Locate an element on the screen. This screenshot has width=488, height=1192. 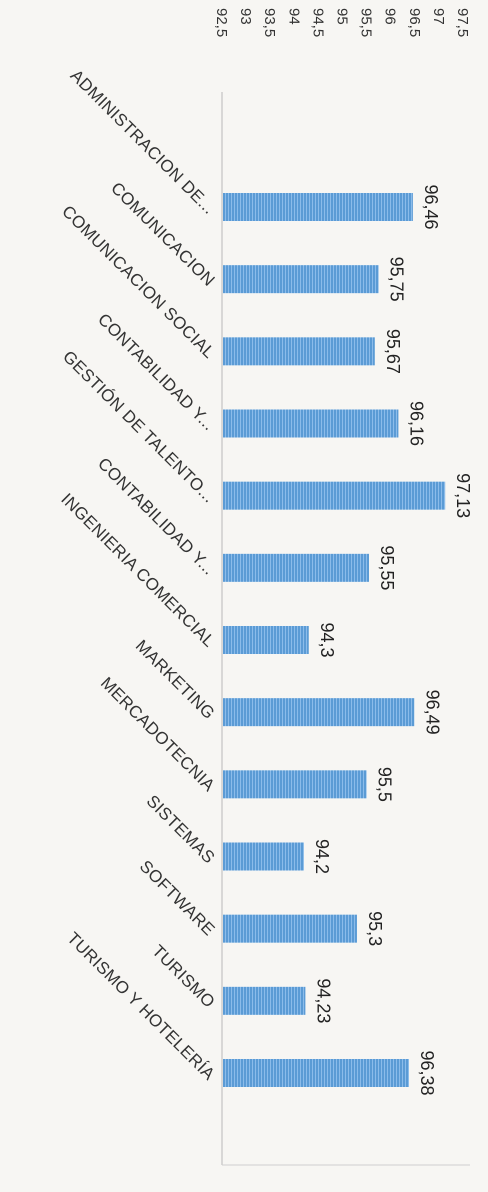
data-label: 96,38 is located at coordinates (427, 1072).